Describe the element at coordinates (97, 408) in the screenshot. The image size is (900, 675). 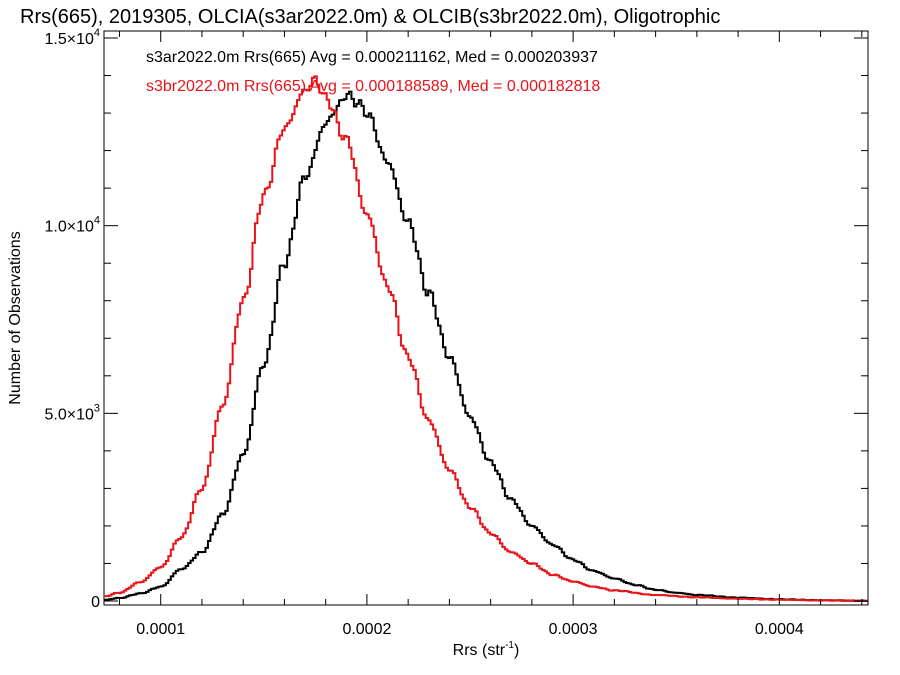
I see `y-tick-label-exponent: 3` at that location.